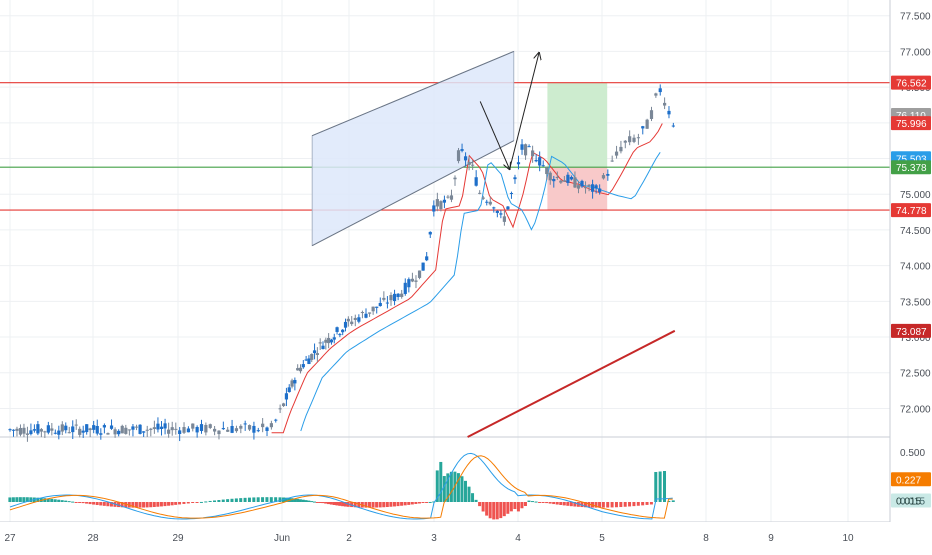 This screenshot has height=555, width=932. Describe the element at coordinates (908, 502) in the screenshot. I see `macd-badge-label: 0.015` at that location.